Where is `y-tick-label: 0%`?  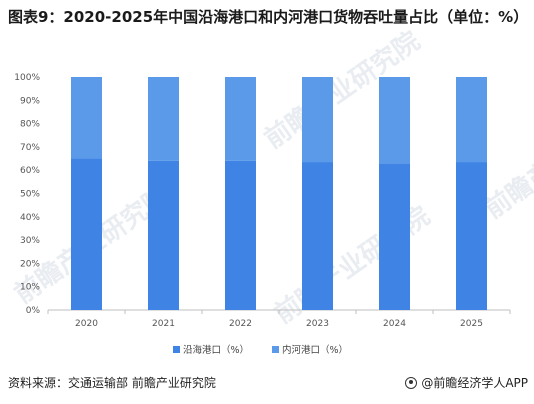
y-tick-label: 0% is located at coordinates (33, 311).